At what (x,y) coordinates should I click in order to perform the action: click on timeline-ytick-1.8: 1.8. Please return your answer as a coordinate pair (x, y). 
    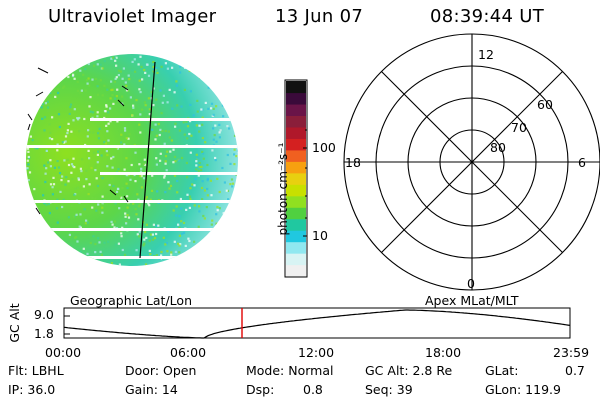
    Looking at the image, I should click on (44, 333).